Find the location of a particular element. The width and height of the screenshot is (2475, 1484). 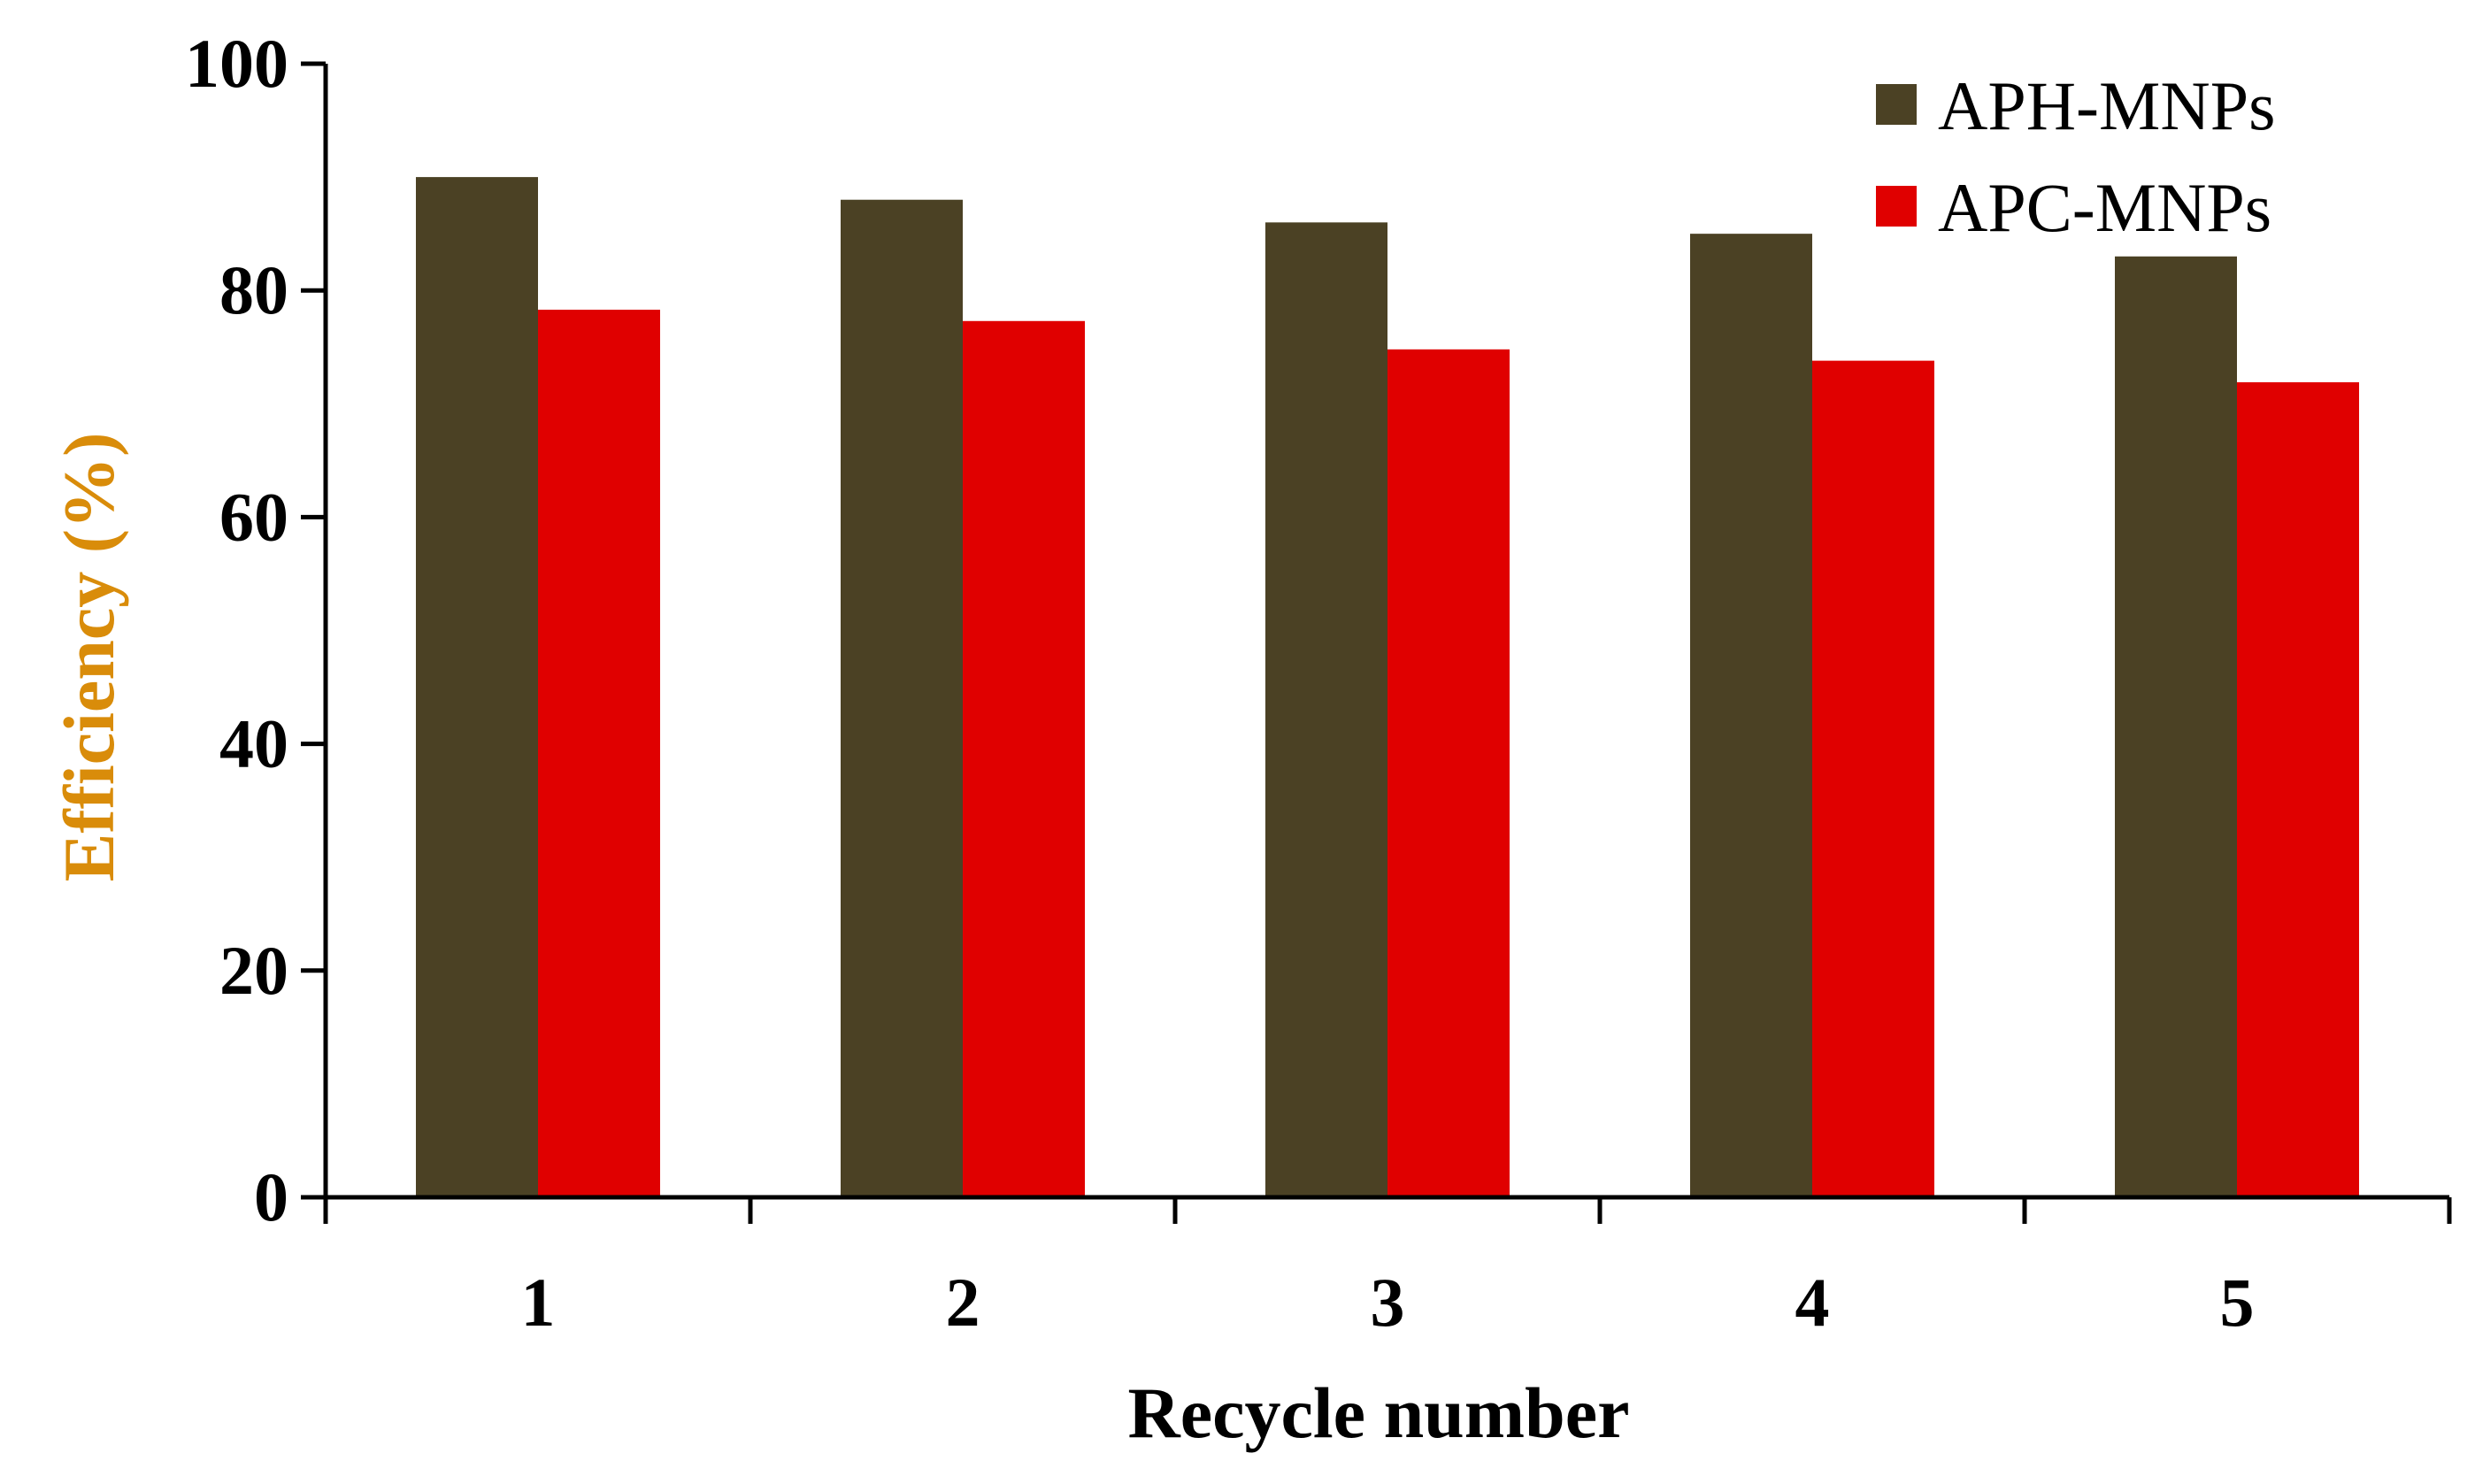

legend-swatch-apc-mnps is located at coordinates (1896, 206).